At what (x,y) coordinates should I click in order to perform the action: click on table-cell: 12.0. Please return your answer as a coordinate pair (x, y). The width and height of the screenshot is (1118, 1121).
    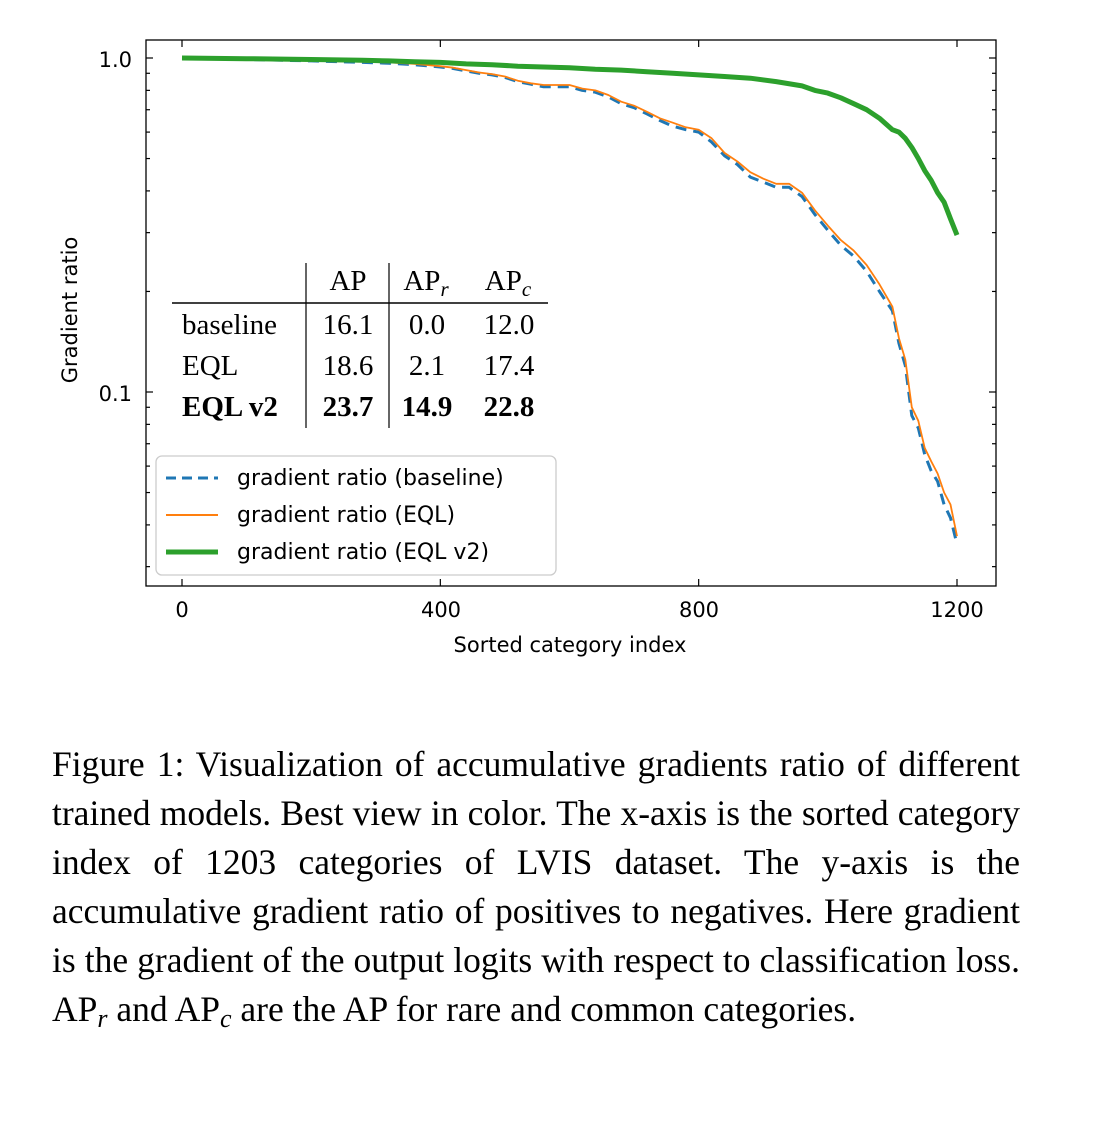
    Looking at the image, I should click on (509, 325).